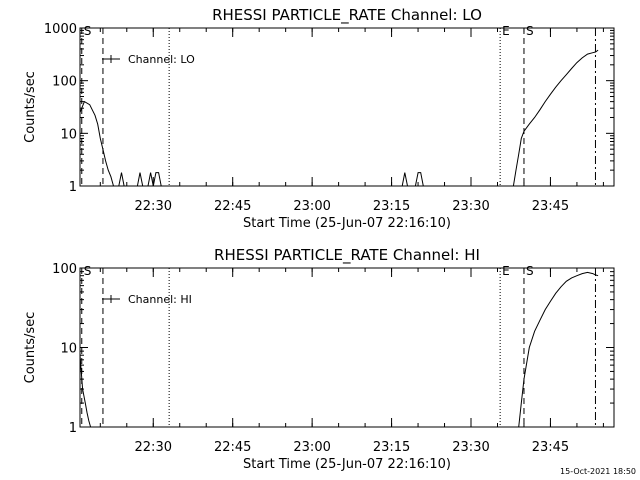 This screenshot has height=480, width=640. What do you see at coordinates (160, 299) in the screenshot?
I see `legend-label: Channel: HI` at bounding box center [160, 299].